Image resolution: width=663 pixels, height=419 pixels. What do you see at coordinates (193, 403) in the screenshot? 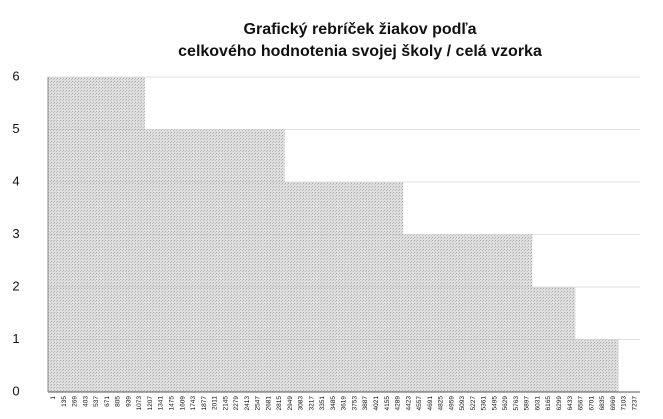
I see `x-tick-label: 1743` at bounding box center [193, 403].